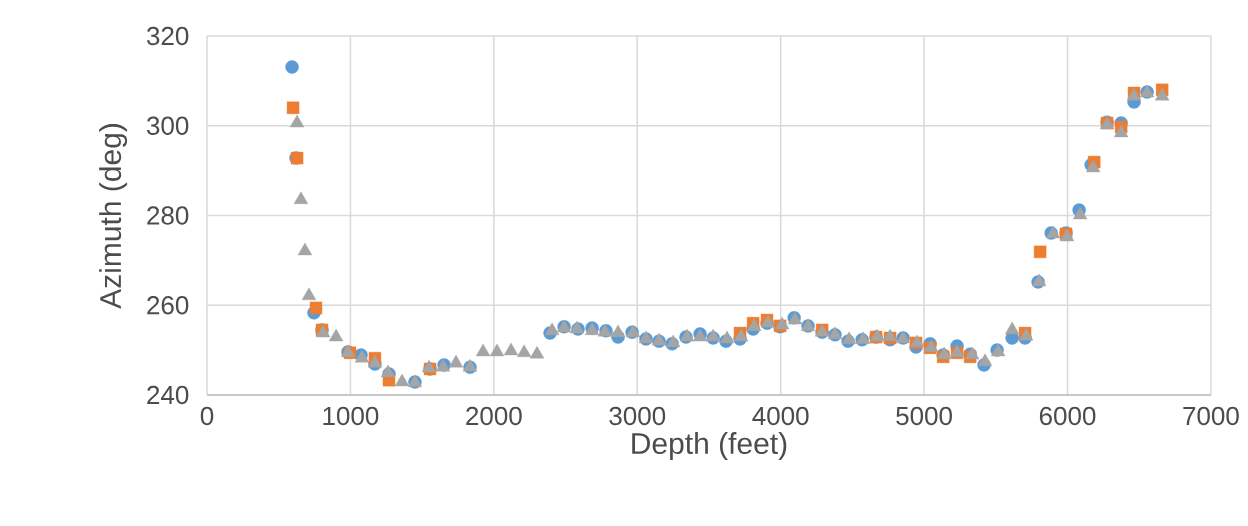  I want to click on x-tick-label: 5000, so click(924, 416).